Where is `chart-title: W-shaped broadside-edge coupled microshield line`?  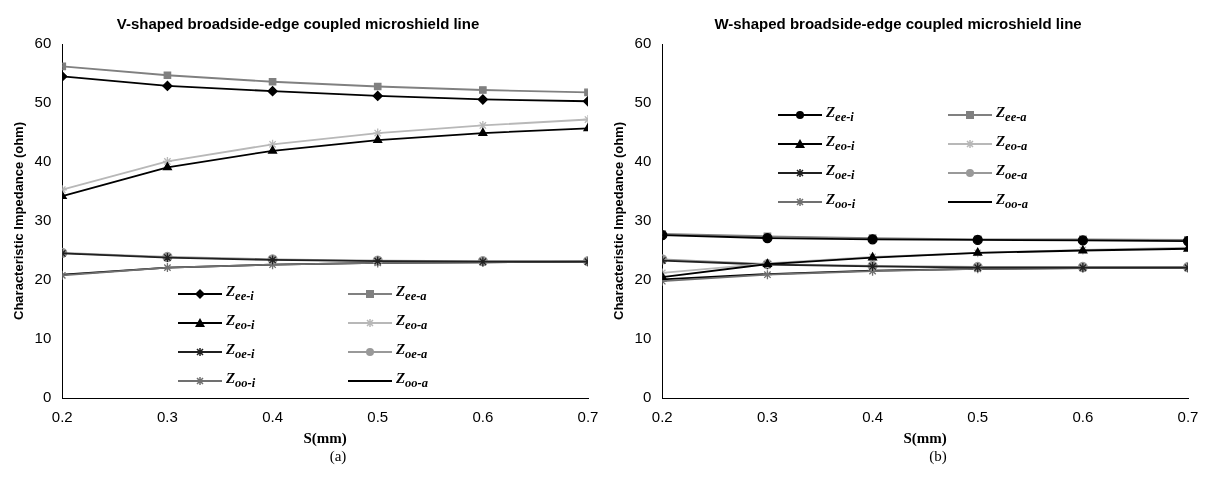 chart-title: W-shaped broadside-edge coupled microshield line is located at coordinates (898, 24).